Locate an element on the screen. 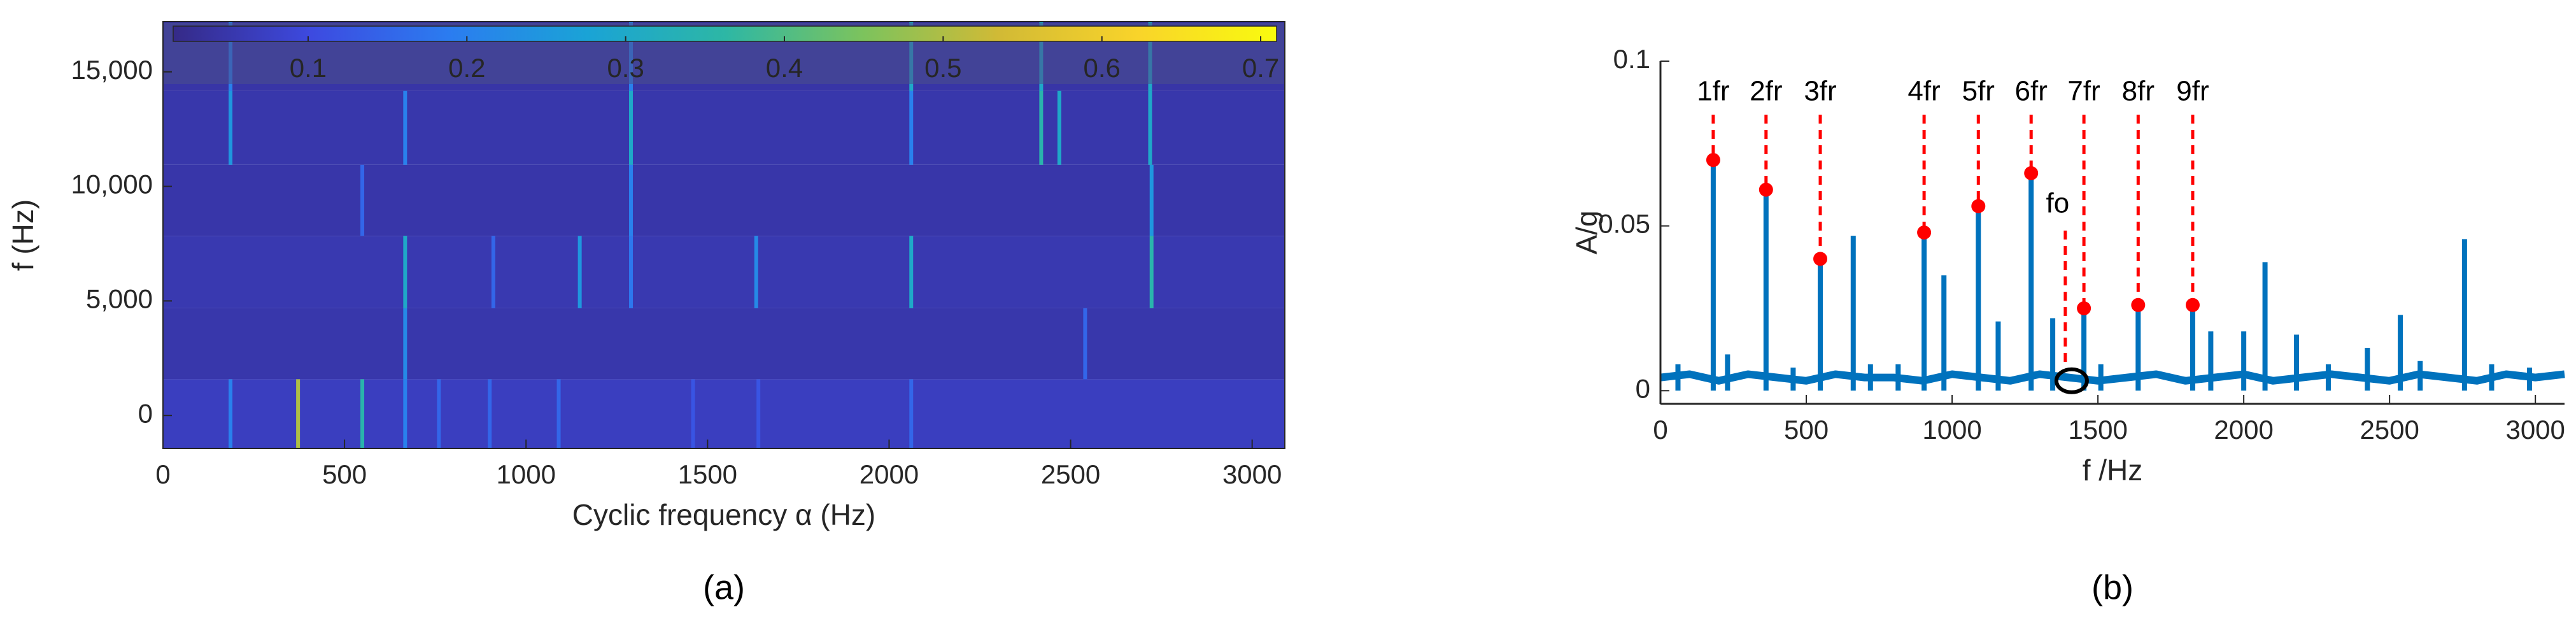  annotation-label: 3fr is located at coordinates (1820, 92).